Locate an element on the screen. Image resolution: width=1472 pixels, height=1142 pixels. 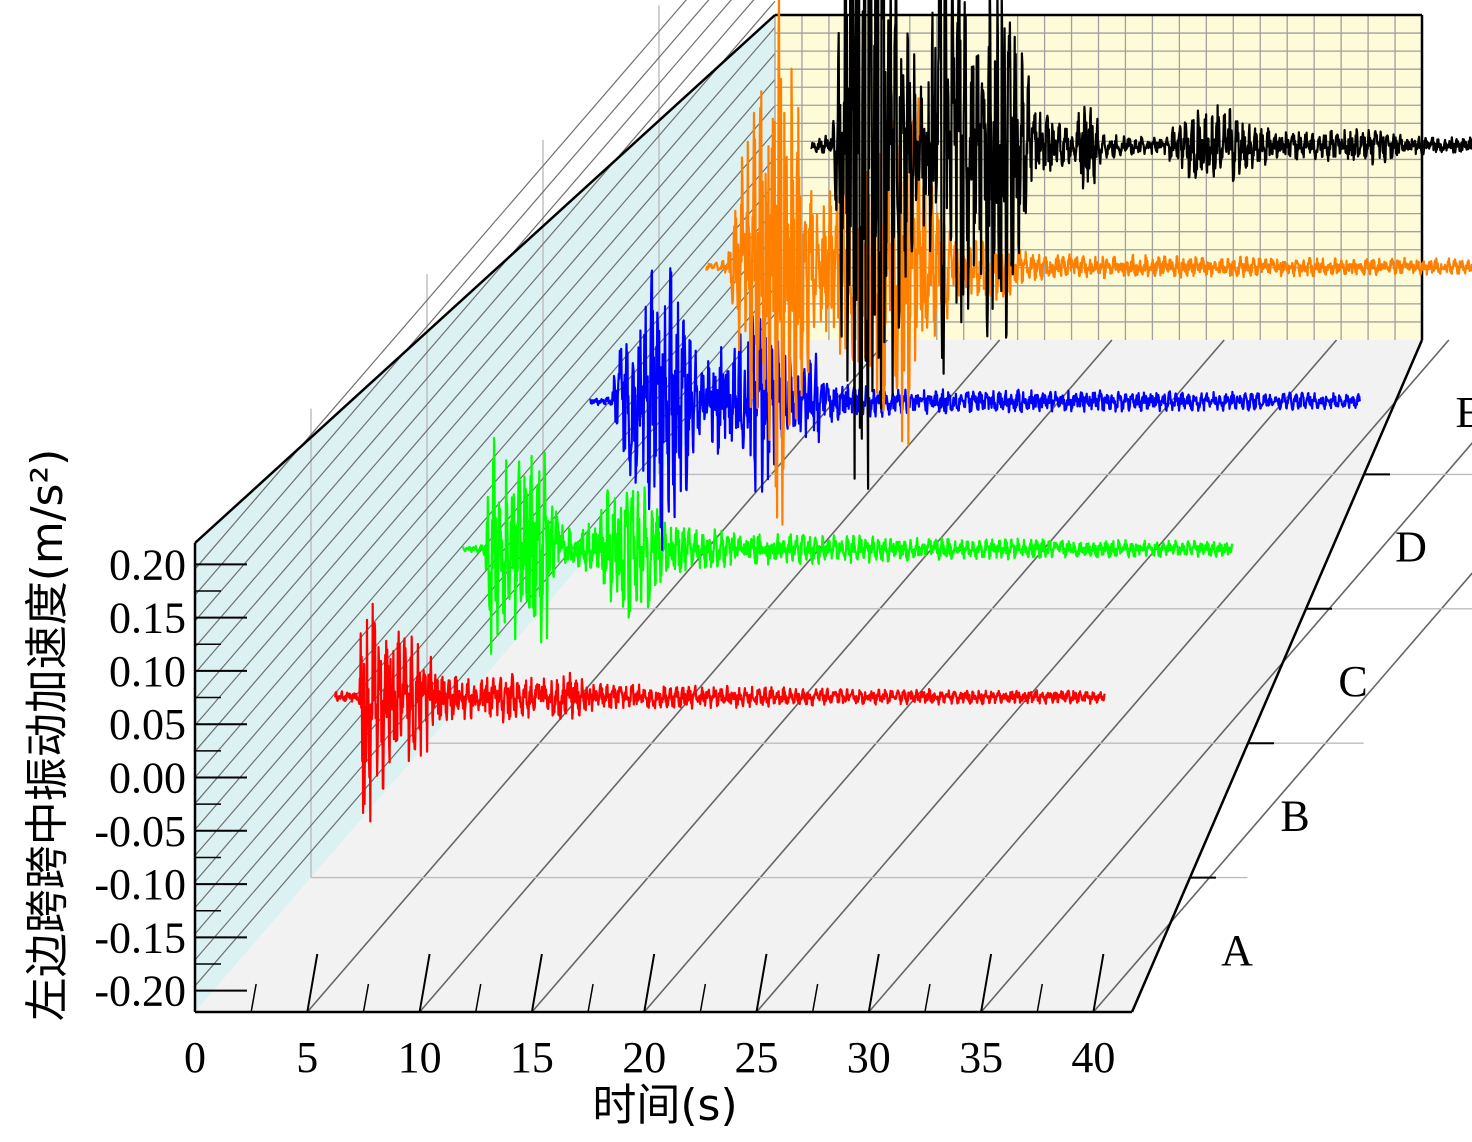
x-tick-label: 0 is located at coordinates (195, 1057).